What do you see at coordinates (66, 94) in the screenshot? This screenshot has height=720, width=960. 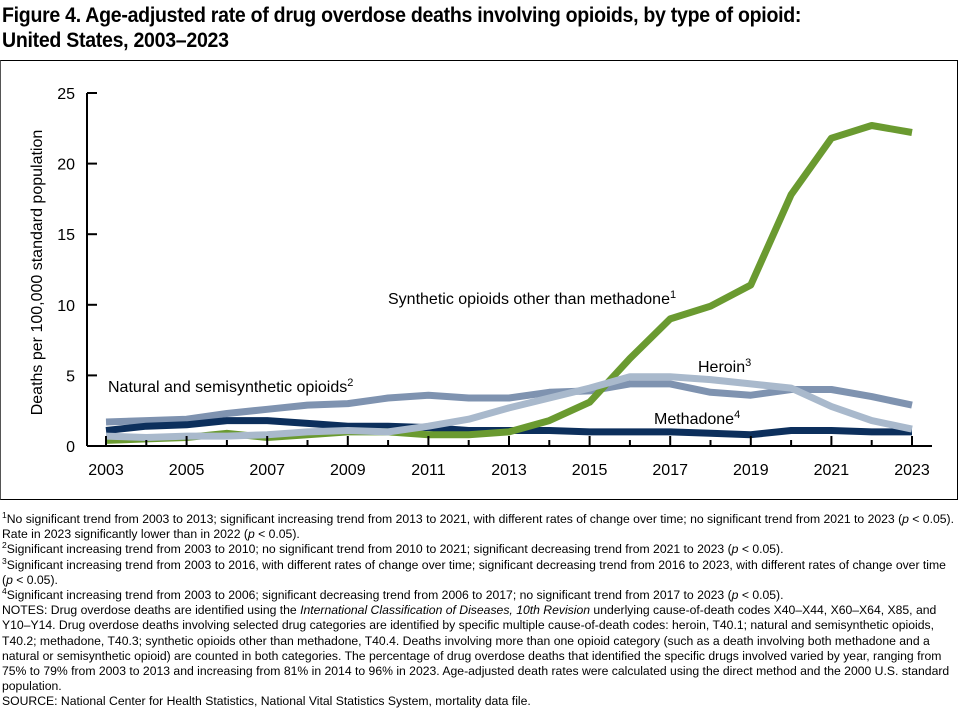 I see `y-tick-label: 25` at bounding box center [66, 94].